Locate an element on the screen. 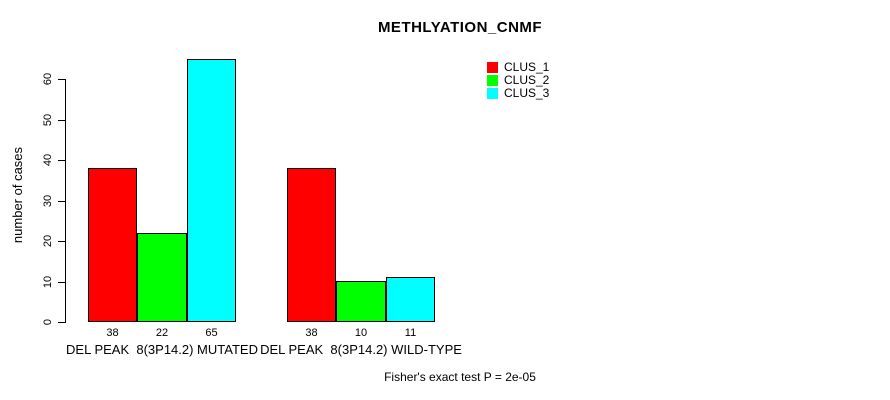 The image size is (890, 400). legend-item: CLUS_1 is located at coordinates (518, 67).